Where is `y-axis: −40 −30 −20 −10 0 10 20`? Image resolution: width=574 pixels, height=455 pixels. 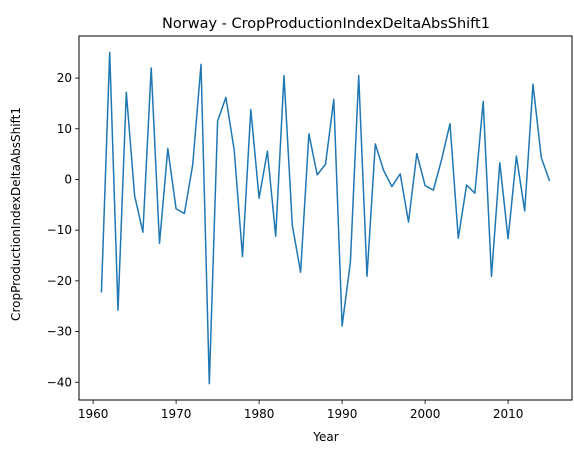
y-axis: −40 −30 −20 −10 0 10 20 is located at coordinates (63, 230).